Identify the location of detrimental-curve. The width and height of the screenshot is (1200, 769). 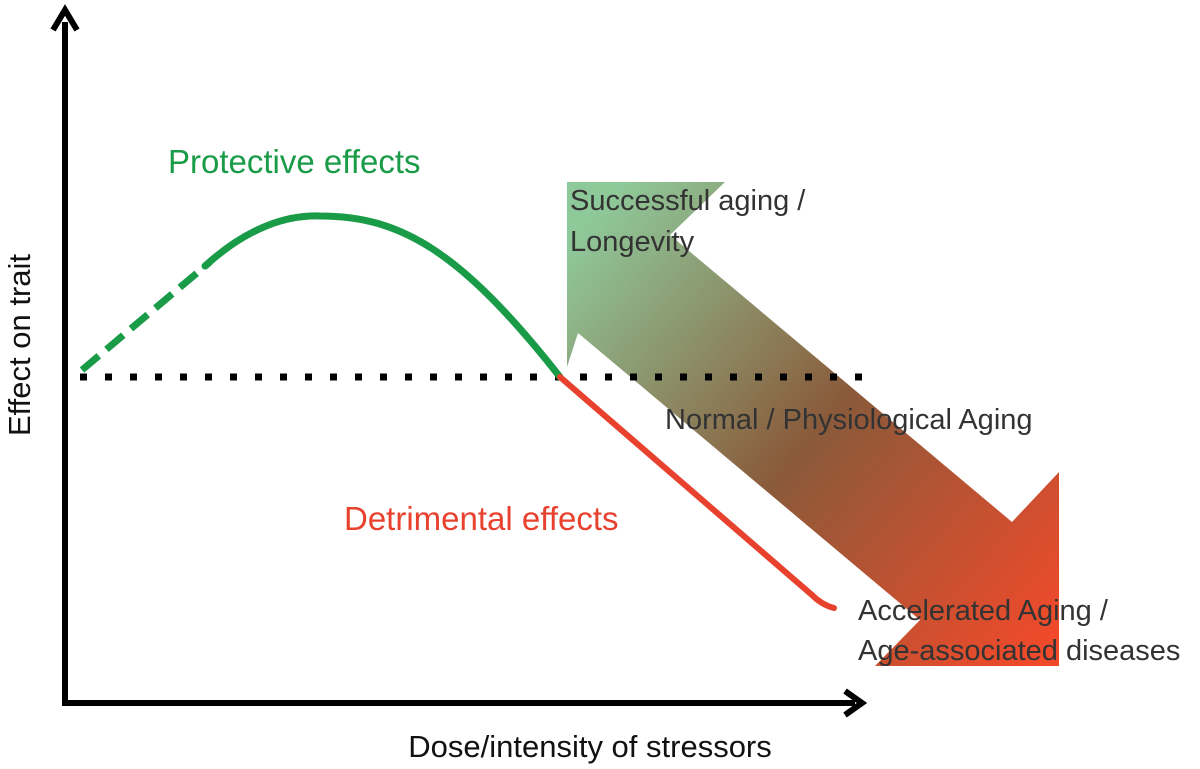
(697, 492).